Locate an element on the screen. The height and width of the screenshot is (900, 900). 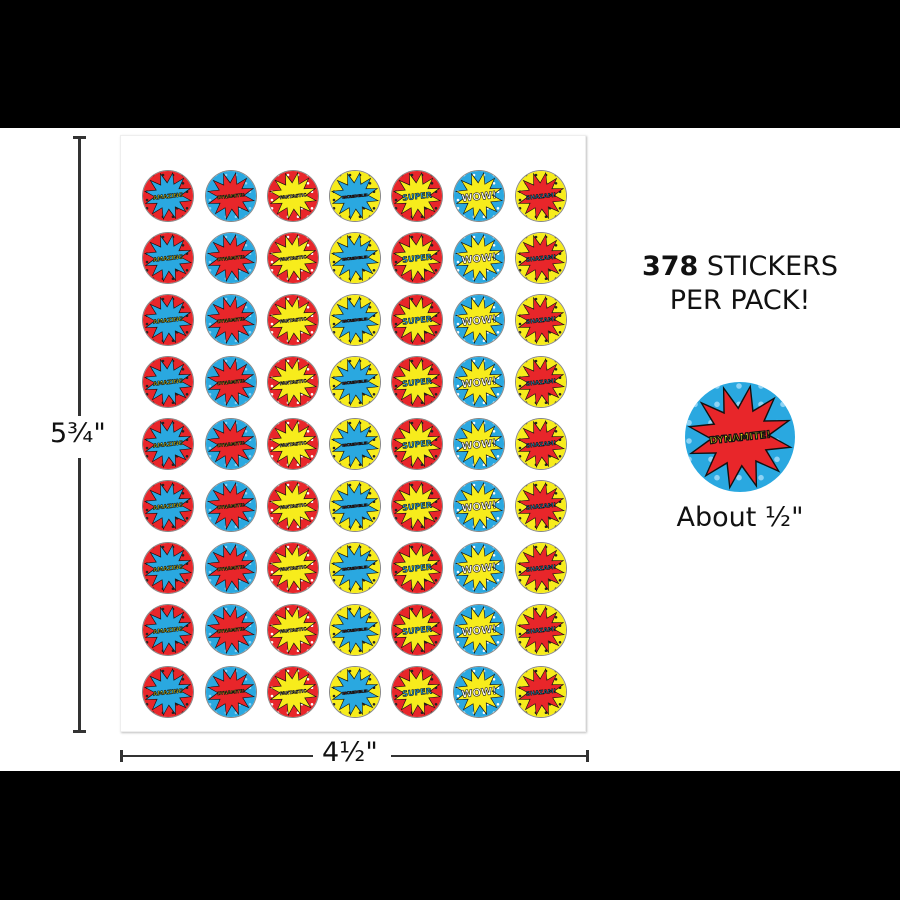
top-black-band is located at coordinates (450, 64).